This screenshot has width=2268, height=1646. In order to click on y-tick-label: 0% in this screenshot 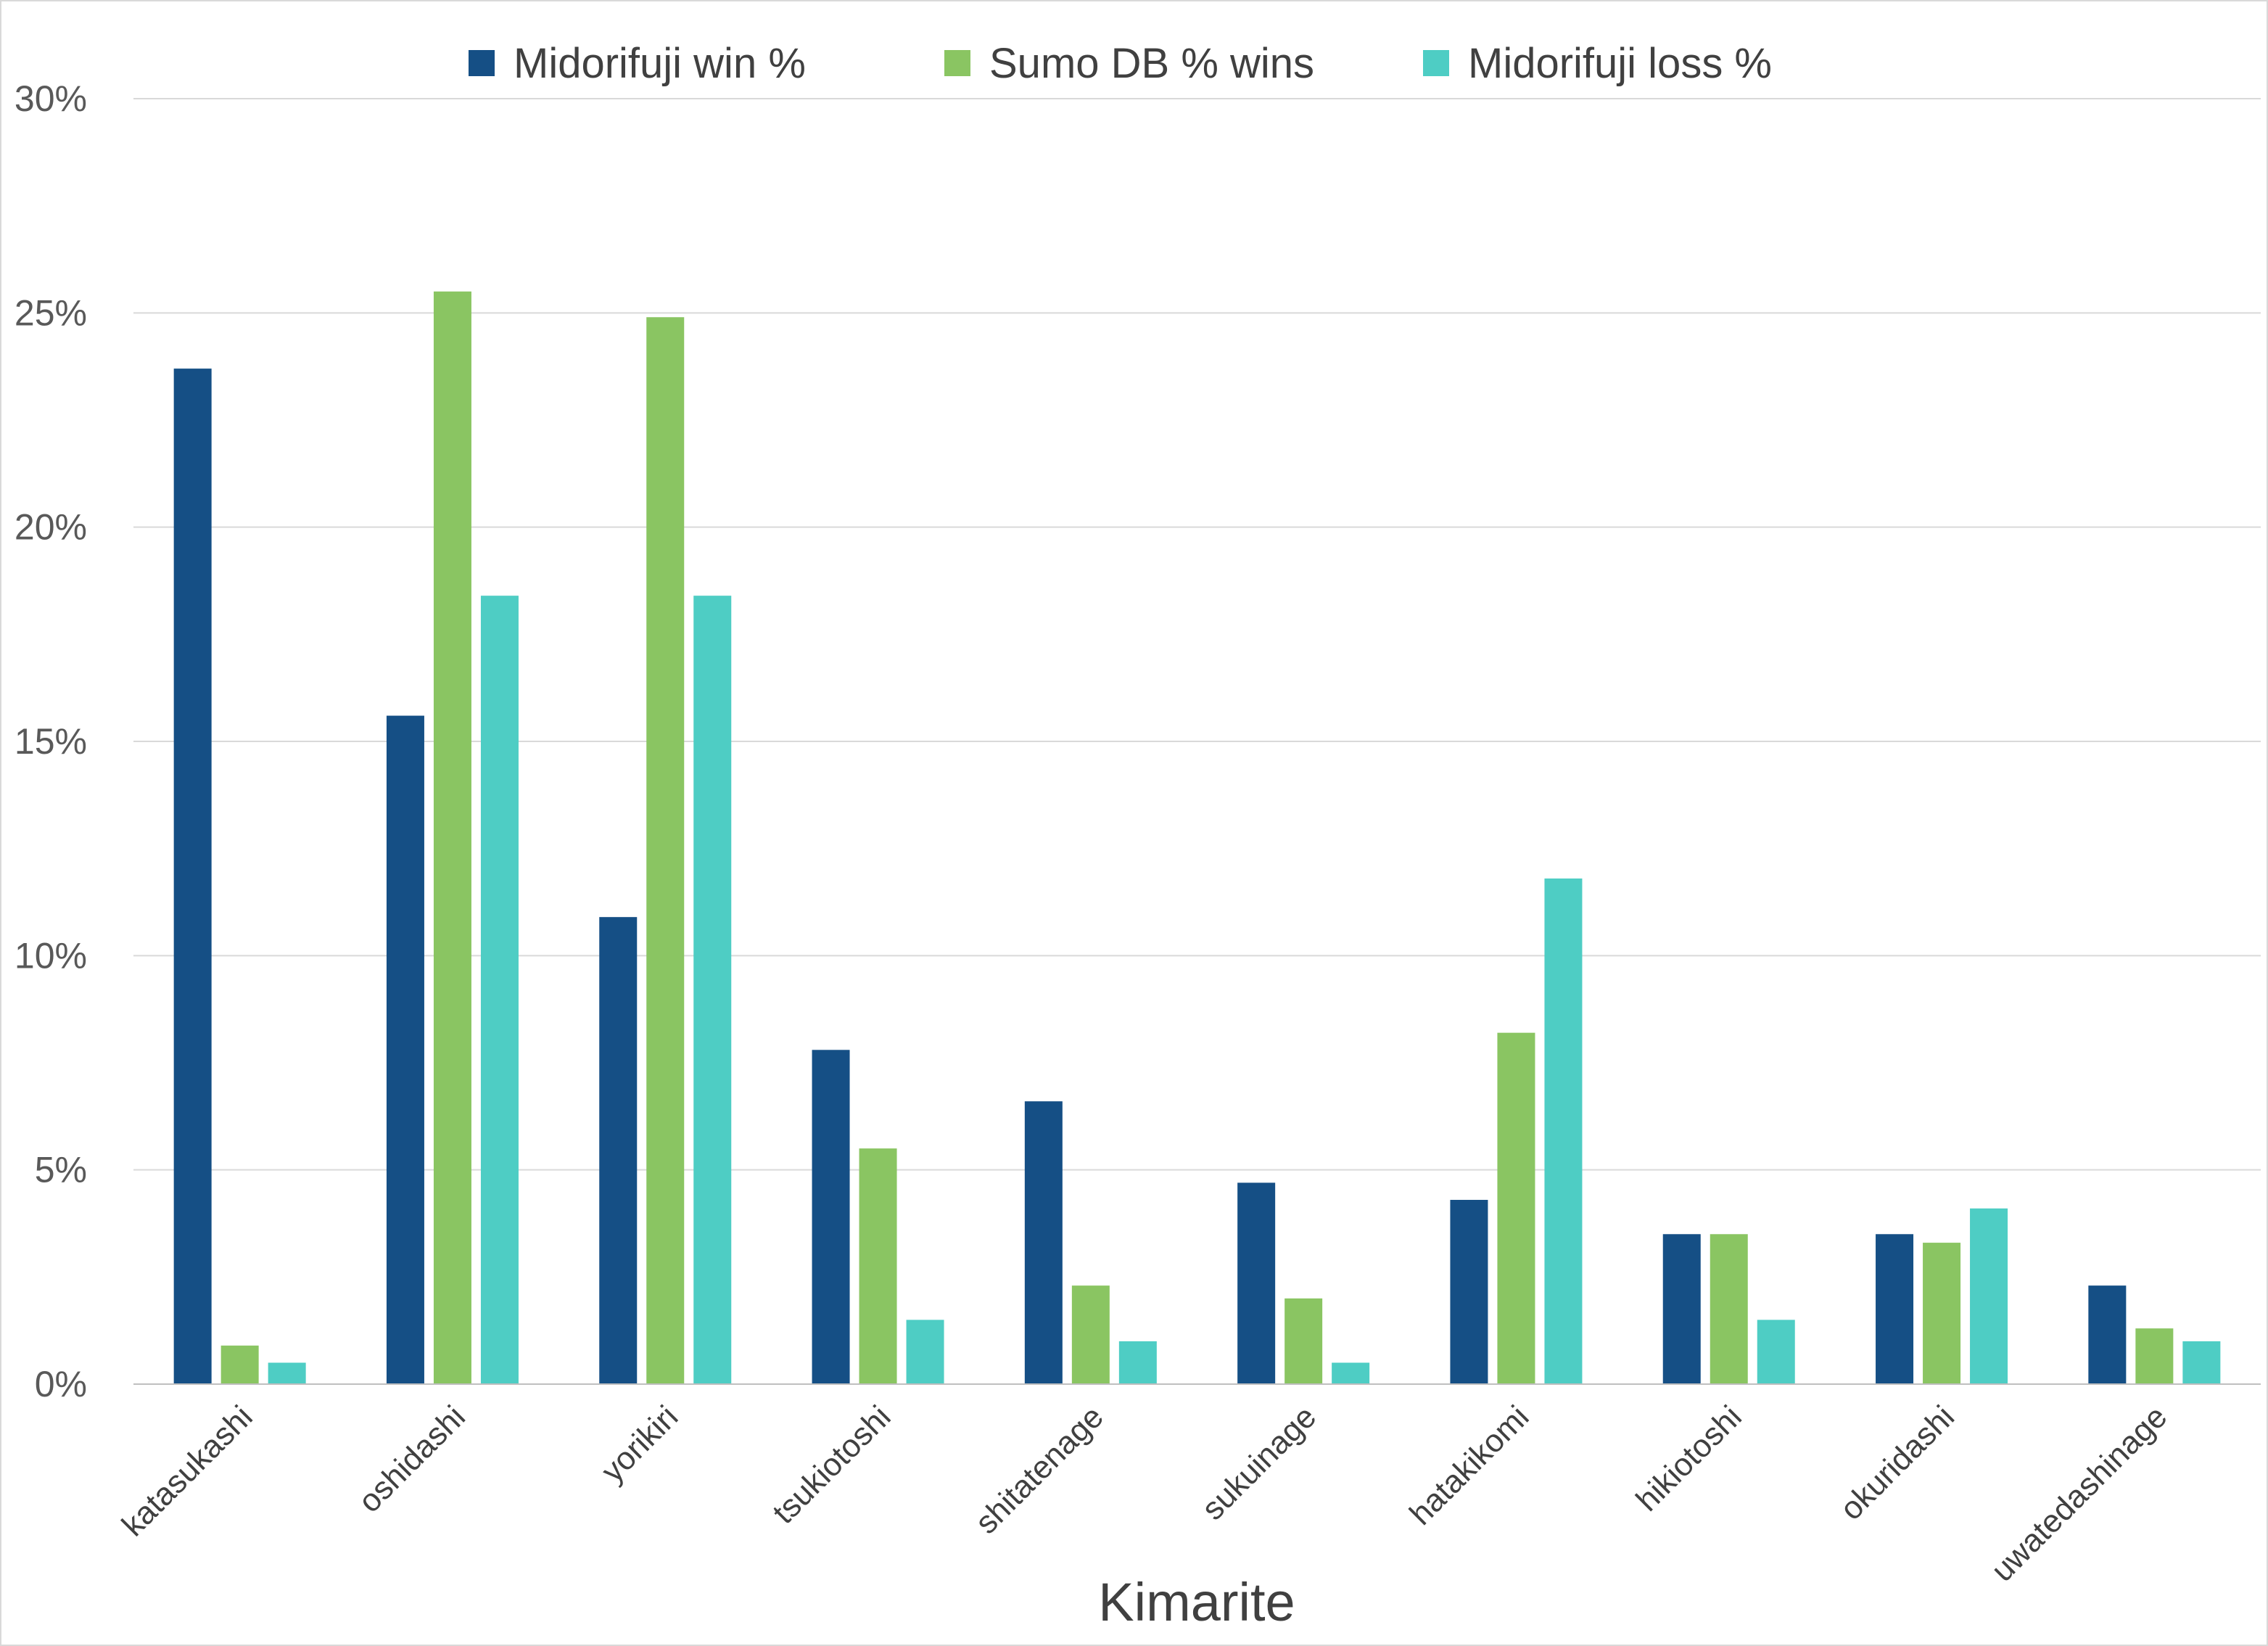, I will do `click(61, 1384)`.